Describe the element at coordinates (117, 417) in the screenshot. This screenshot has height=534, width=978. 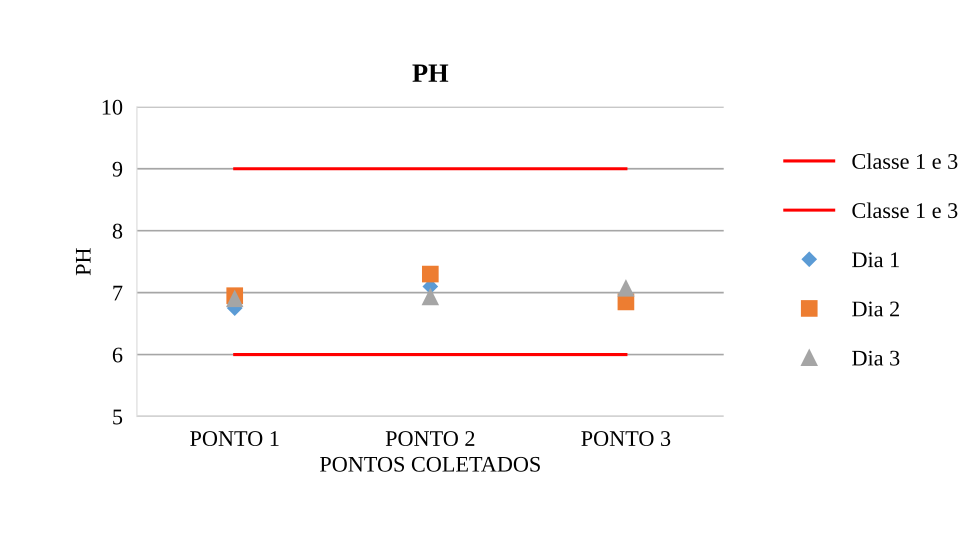
I see `y-tick-label: 5` at that location.